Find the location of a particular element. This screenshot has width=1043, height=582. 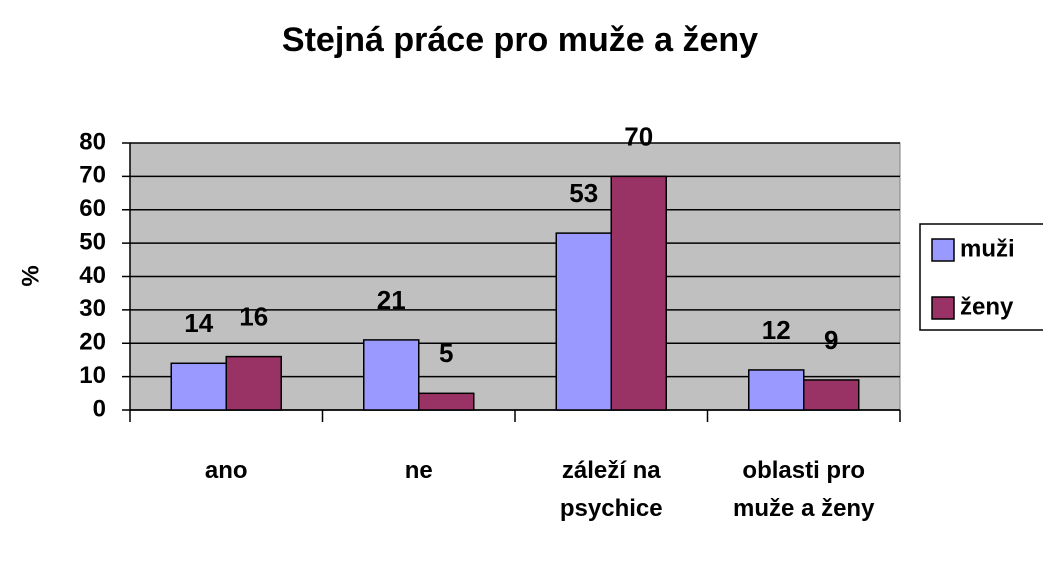

y-tick-label: 10 is located at coordinates (92, 375).